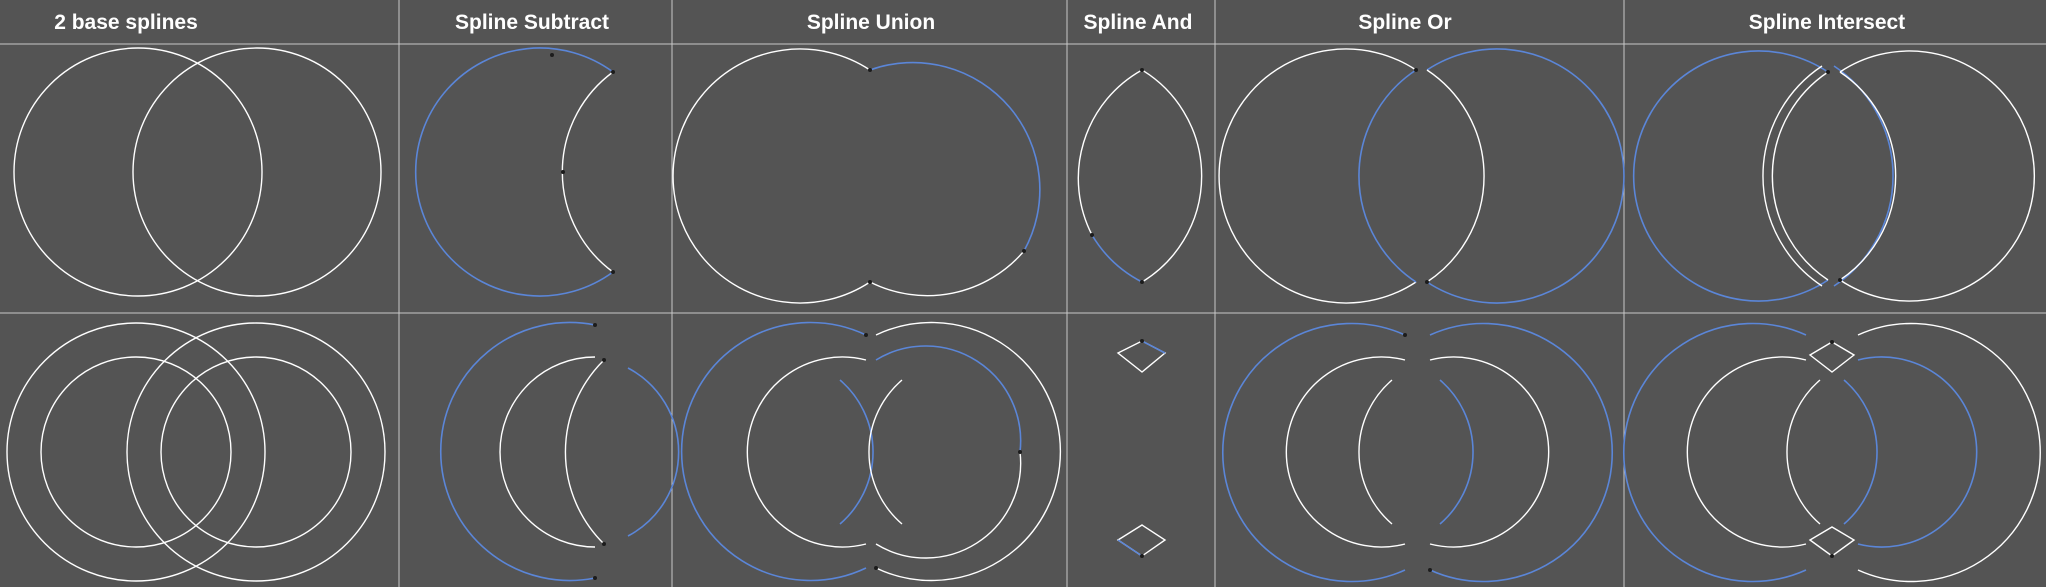 This screenshot has width=2046, height=587. I want to click on base-ring-right-outer, so click(256, 452).